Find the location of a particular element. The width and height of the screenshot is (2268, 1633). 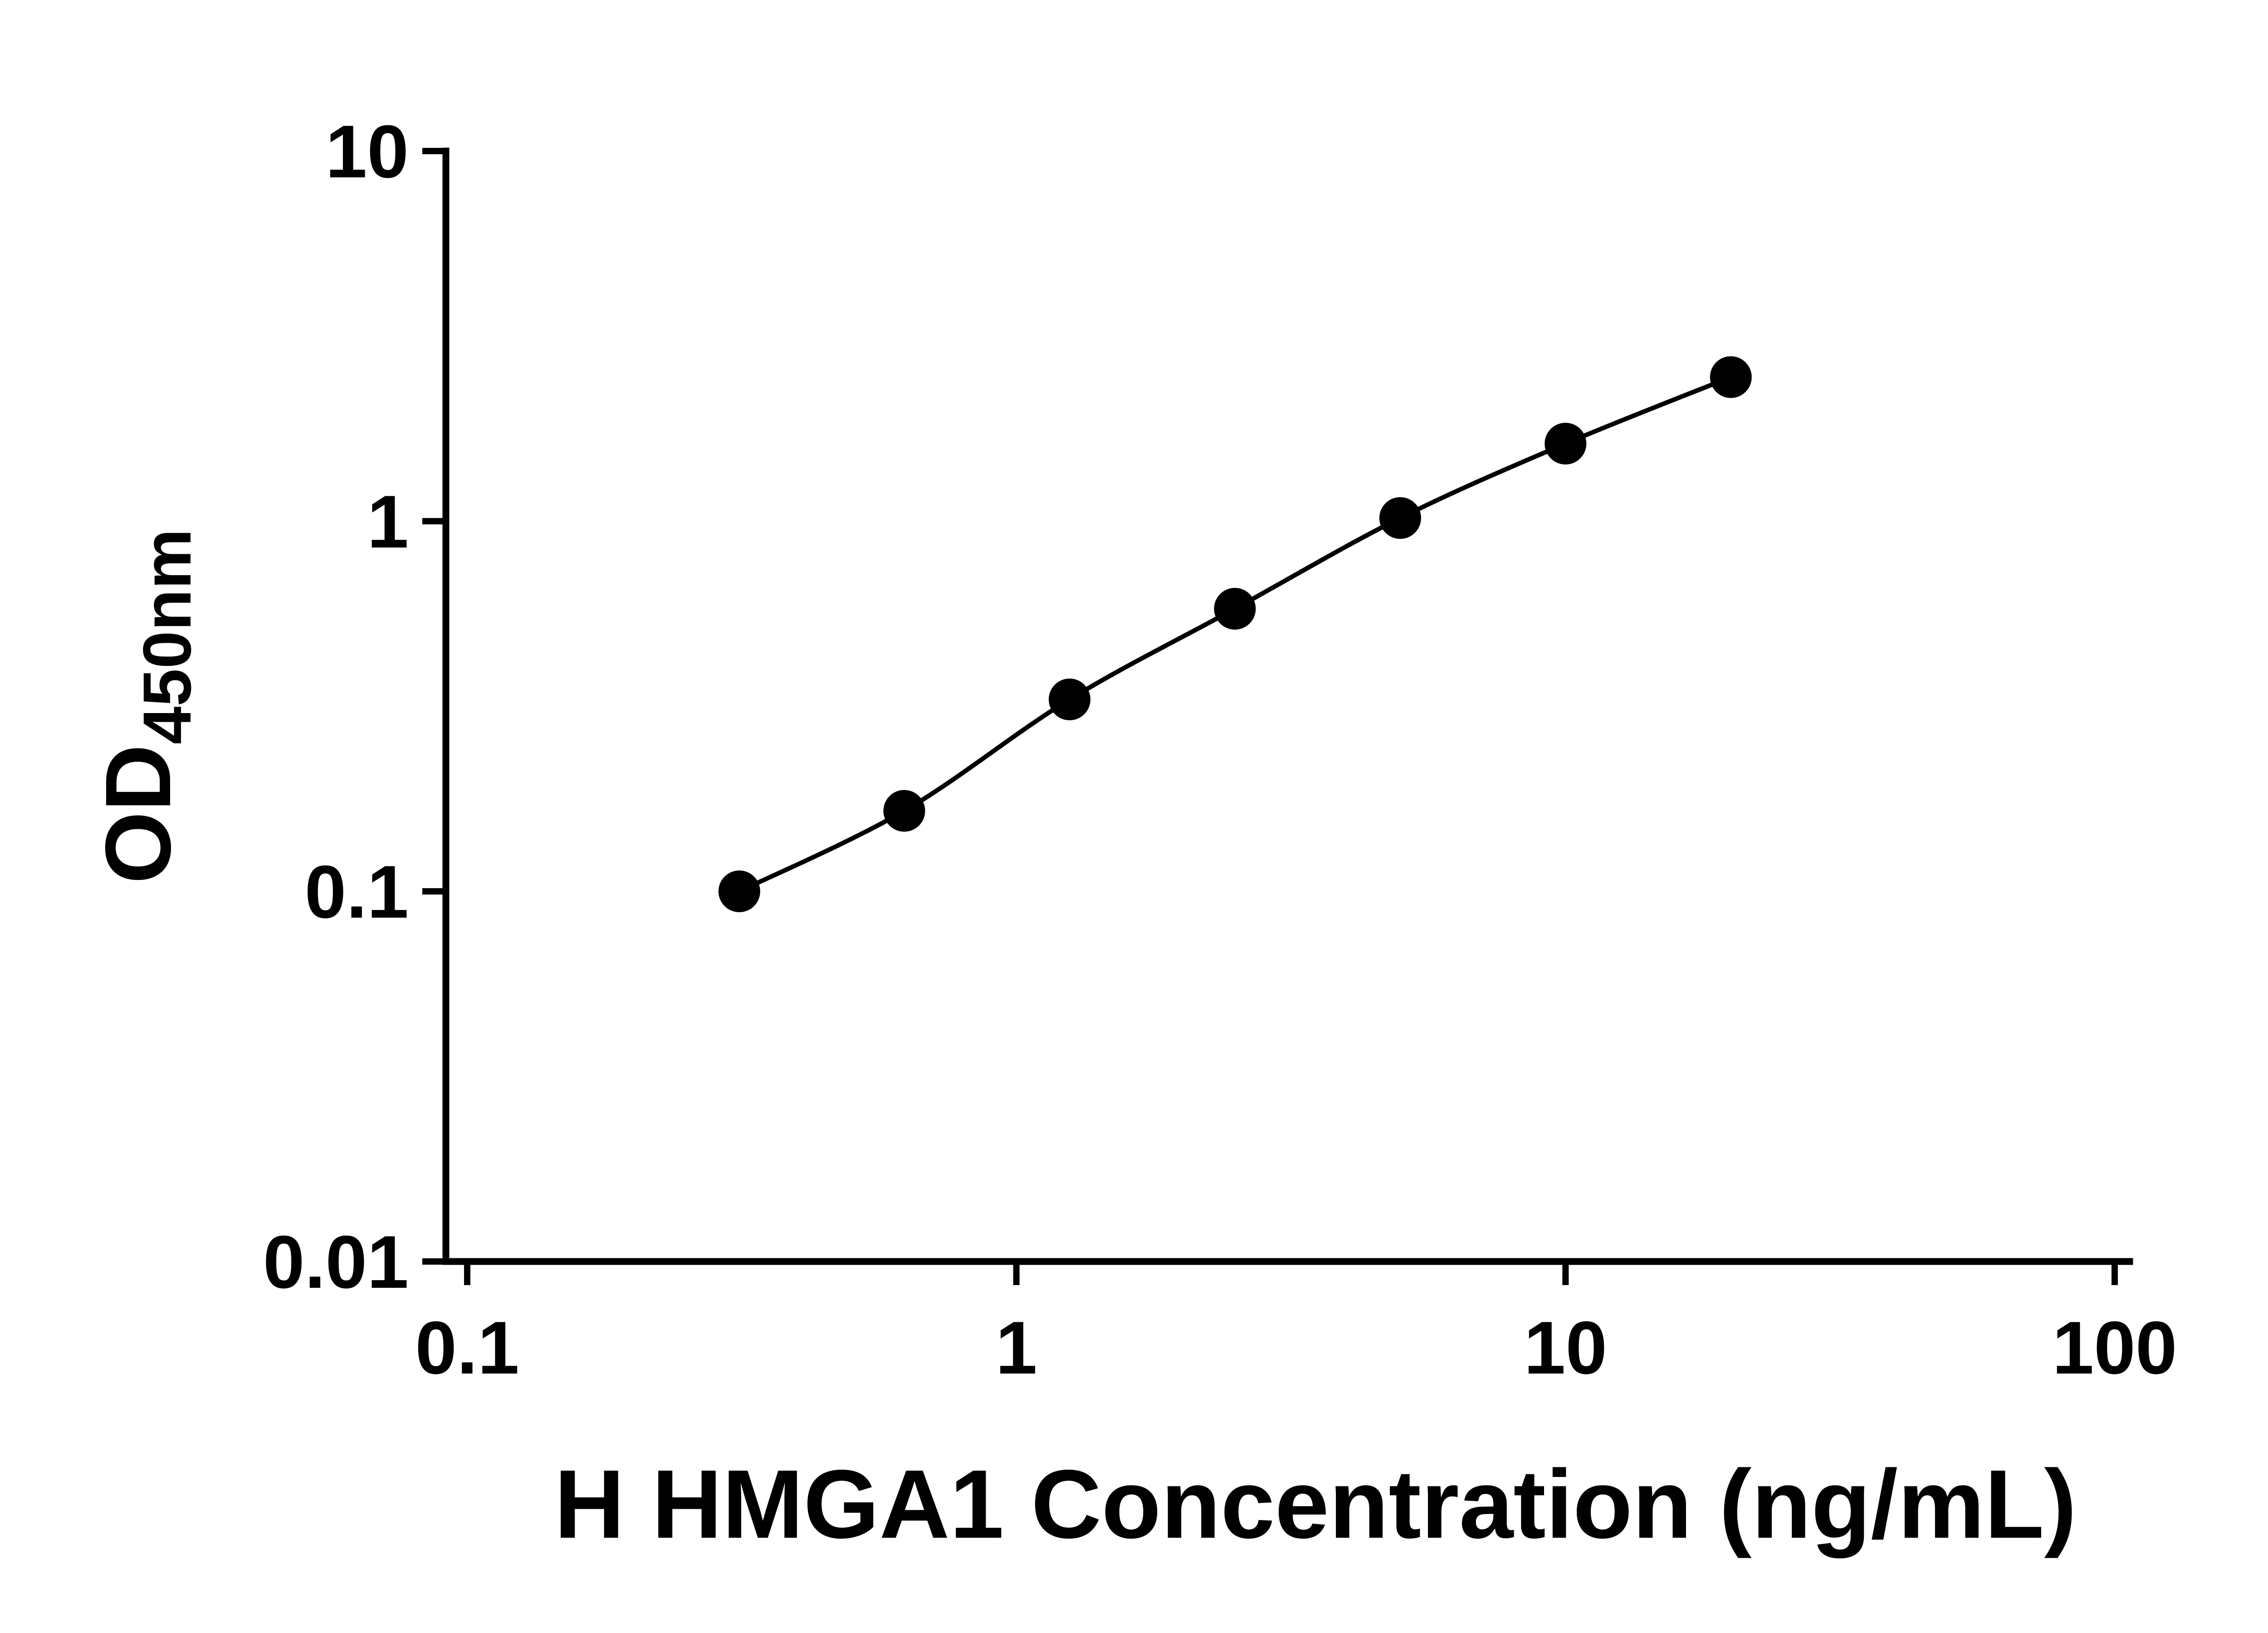

y-tick-label: 10 is located at coordinates (367, 151).